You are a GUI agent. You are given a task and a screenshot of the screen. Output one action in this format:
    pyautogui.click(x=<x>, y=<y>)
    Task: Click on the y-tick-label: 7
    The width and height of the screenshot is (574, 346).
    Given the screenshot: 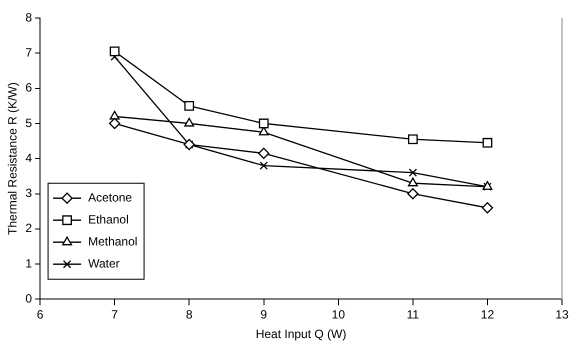 What is the action you would take?
    pyautogui.click(x=28, y=52)
    